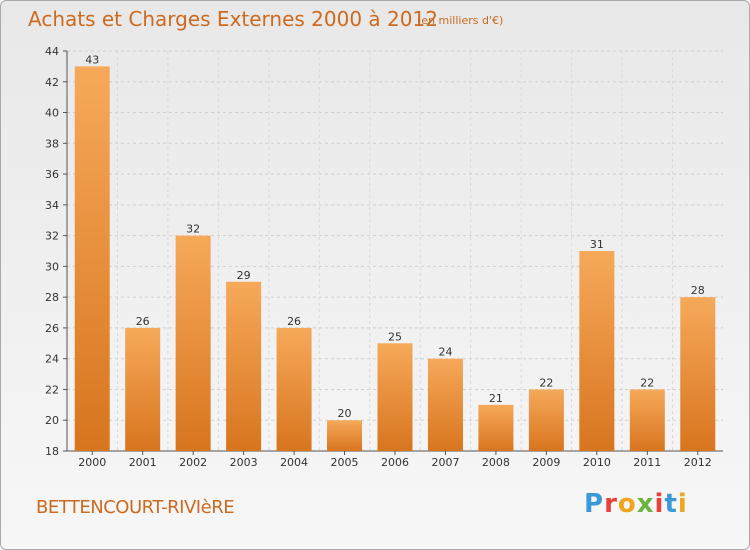 The height and width of the screenshot is (550, 750). Describe the element at coordinates (698, 290) in the screenshot. I see `bar-value-label: 28` at that location.